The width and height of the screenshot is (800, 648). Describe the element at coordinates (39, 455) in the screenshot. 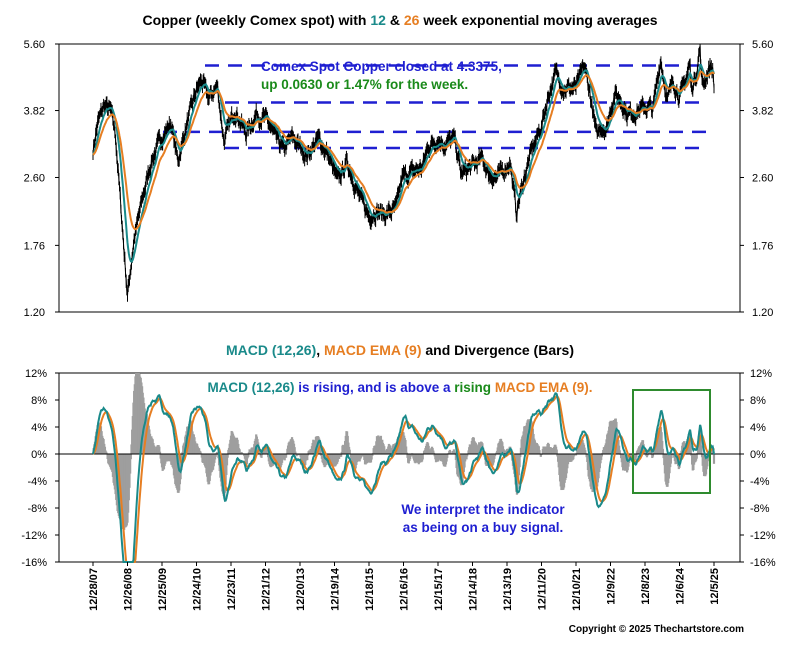

I see `macd-tick-left-3: 0%` at that location.